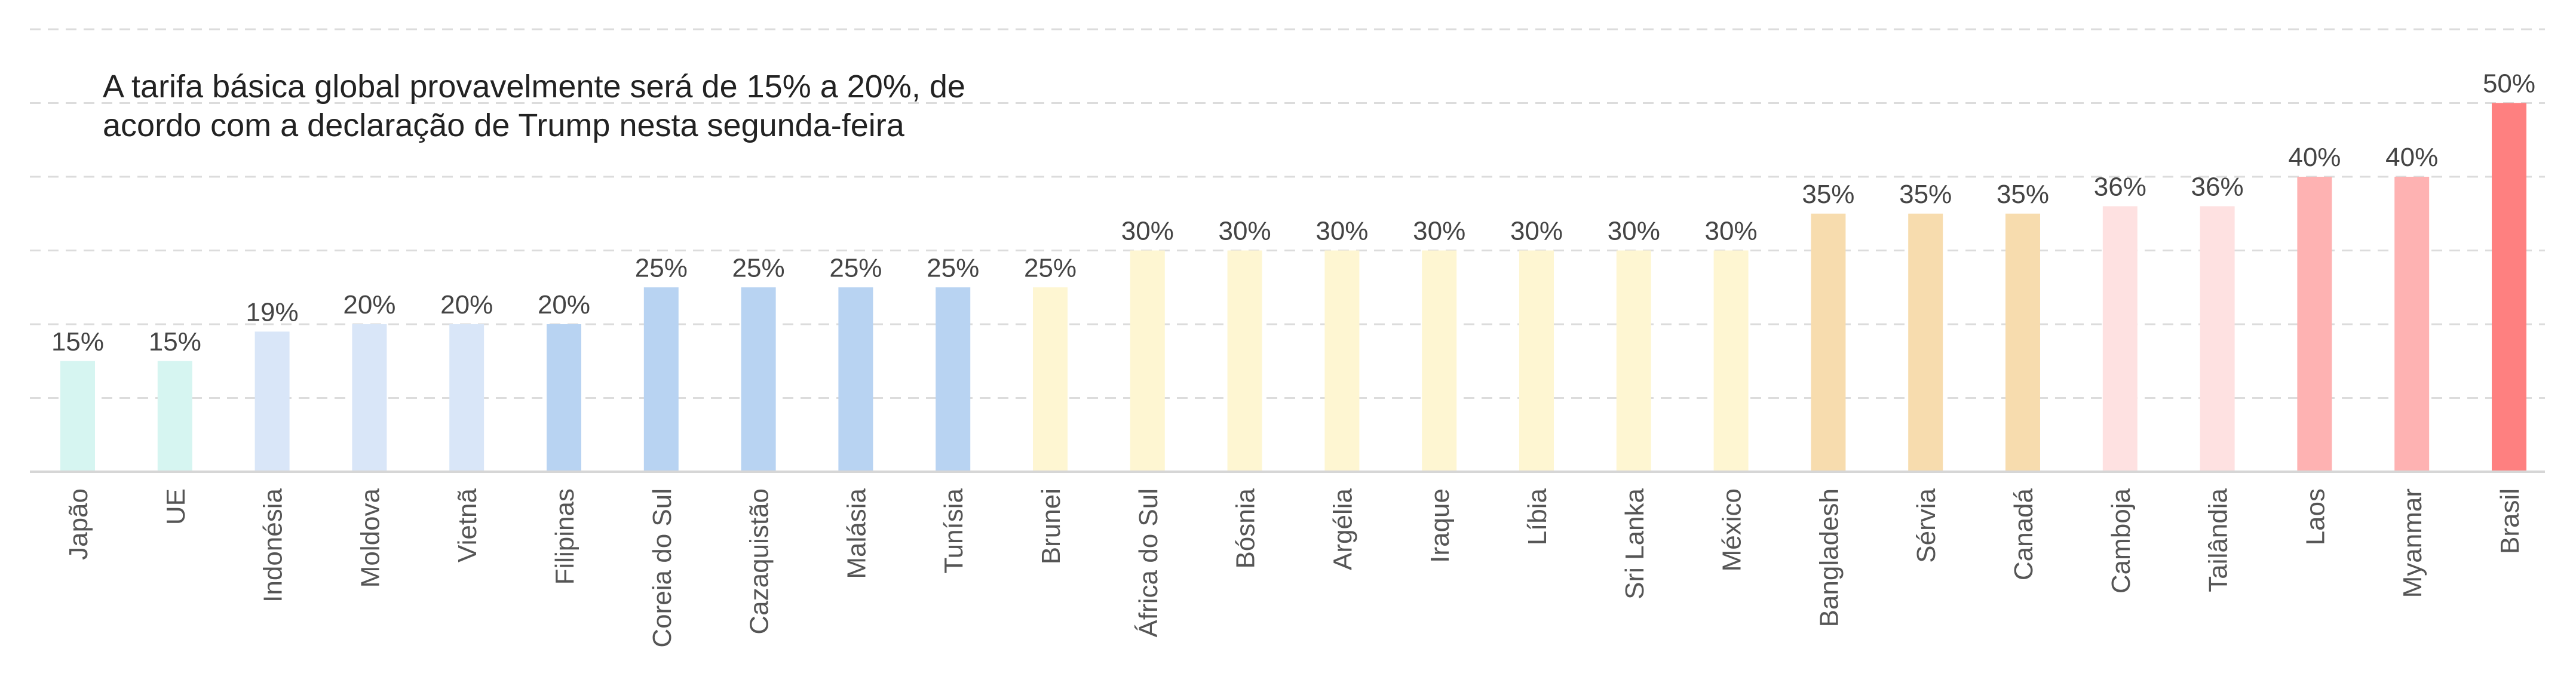 The image size is (2576, 698). I want to click on value-label-1: 15%, so click(175, 341).